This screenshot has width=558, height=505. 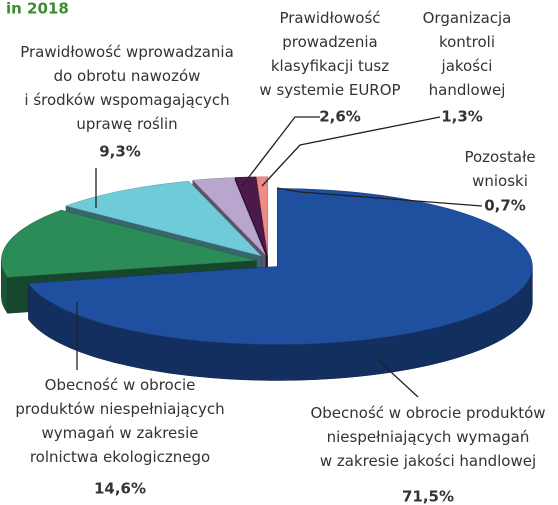 I want to click on value-label: 14,6%, so click(x=120, y=489).